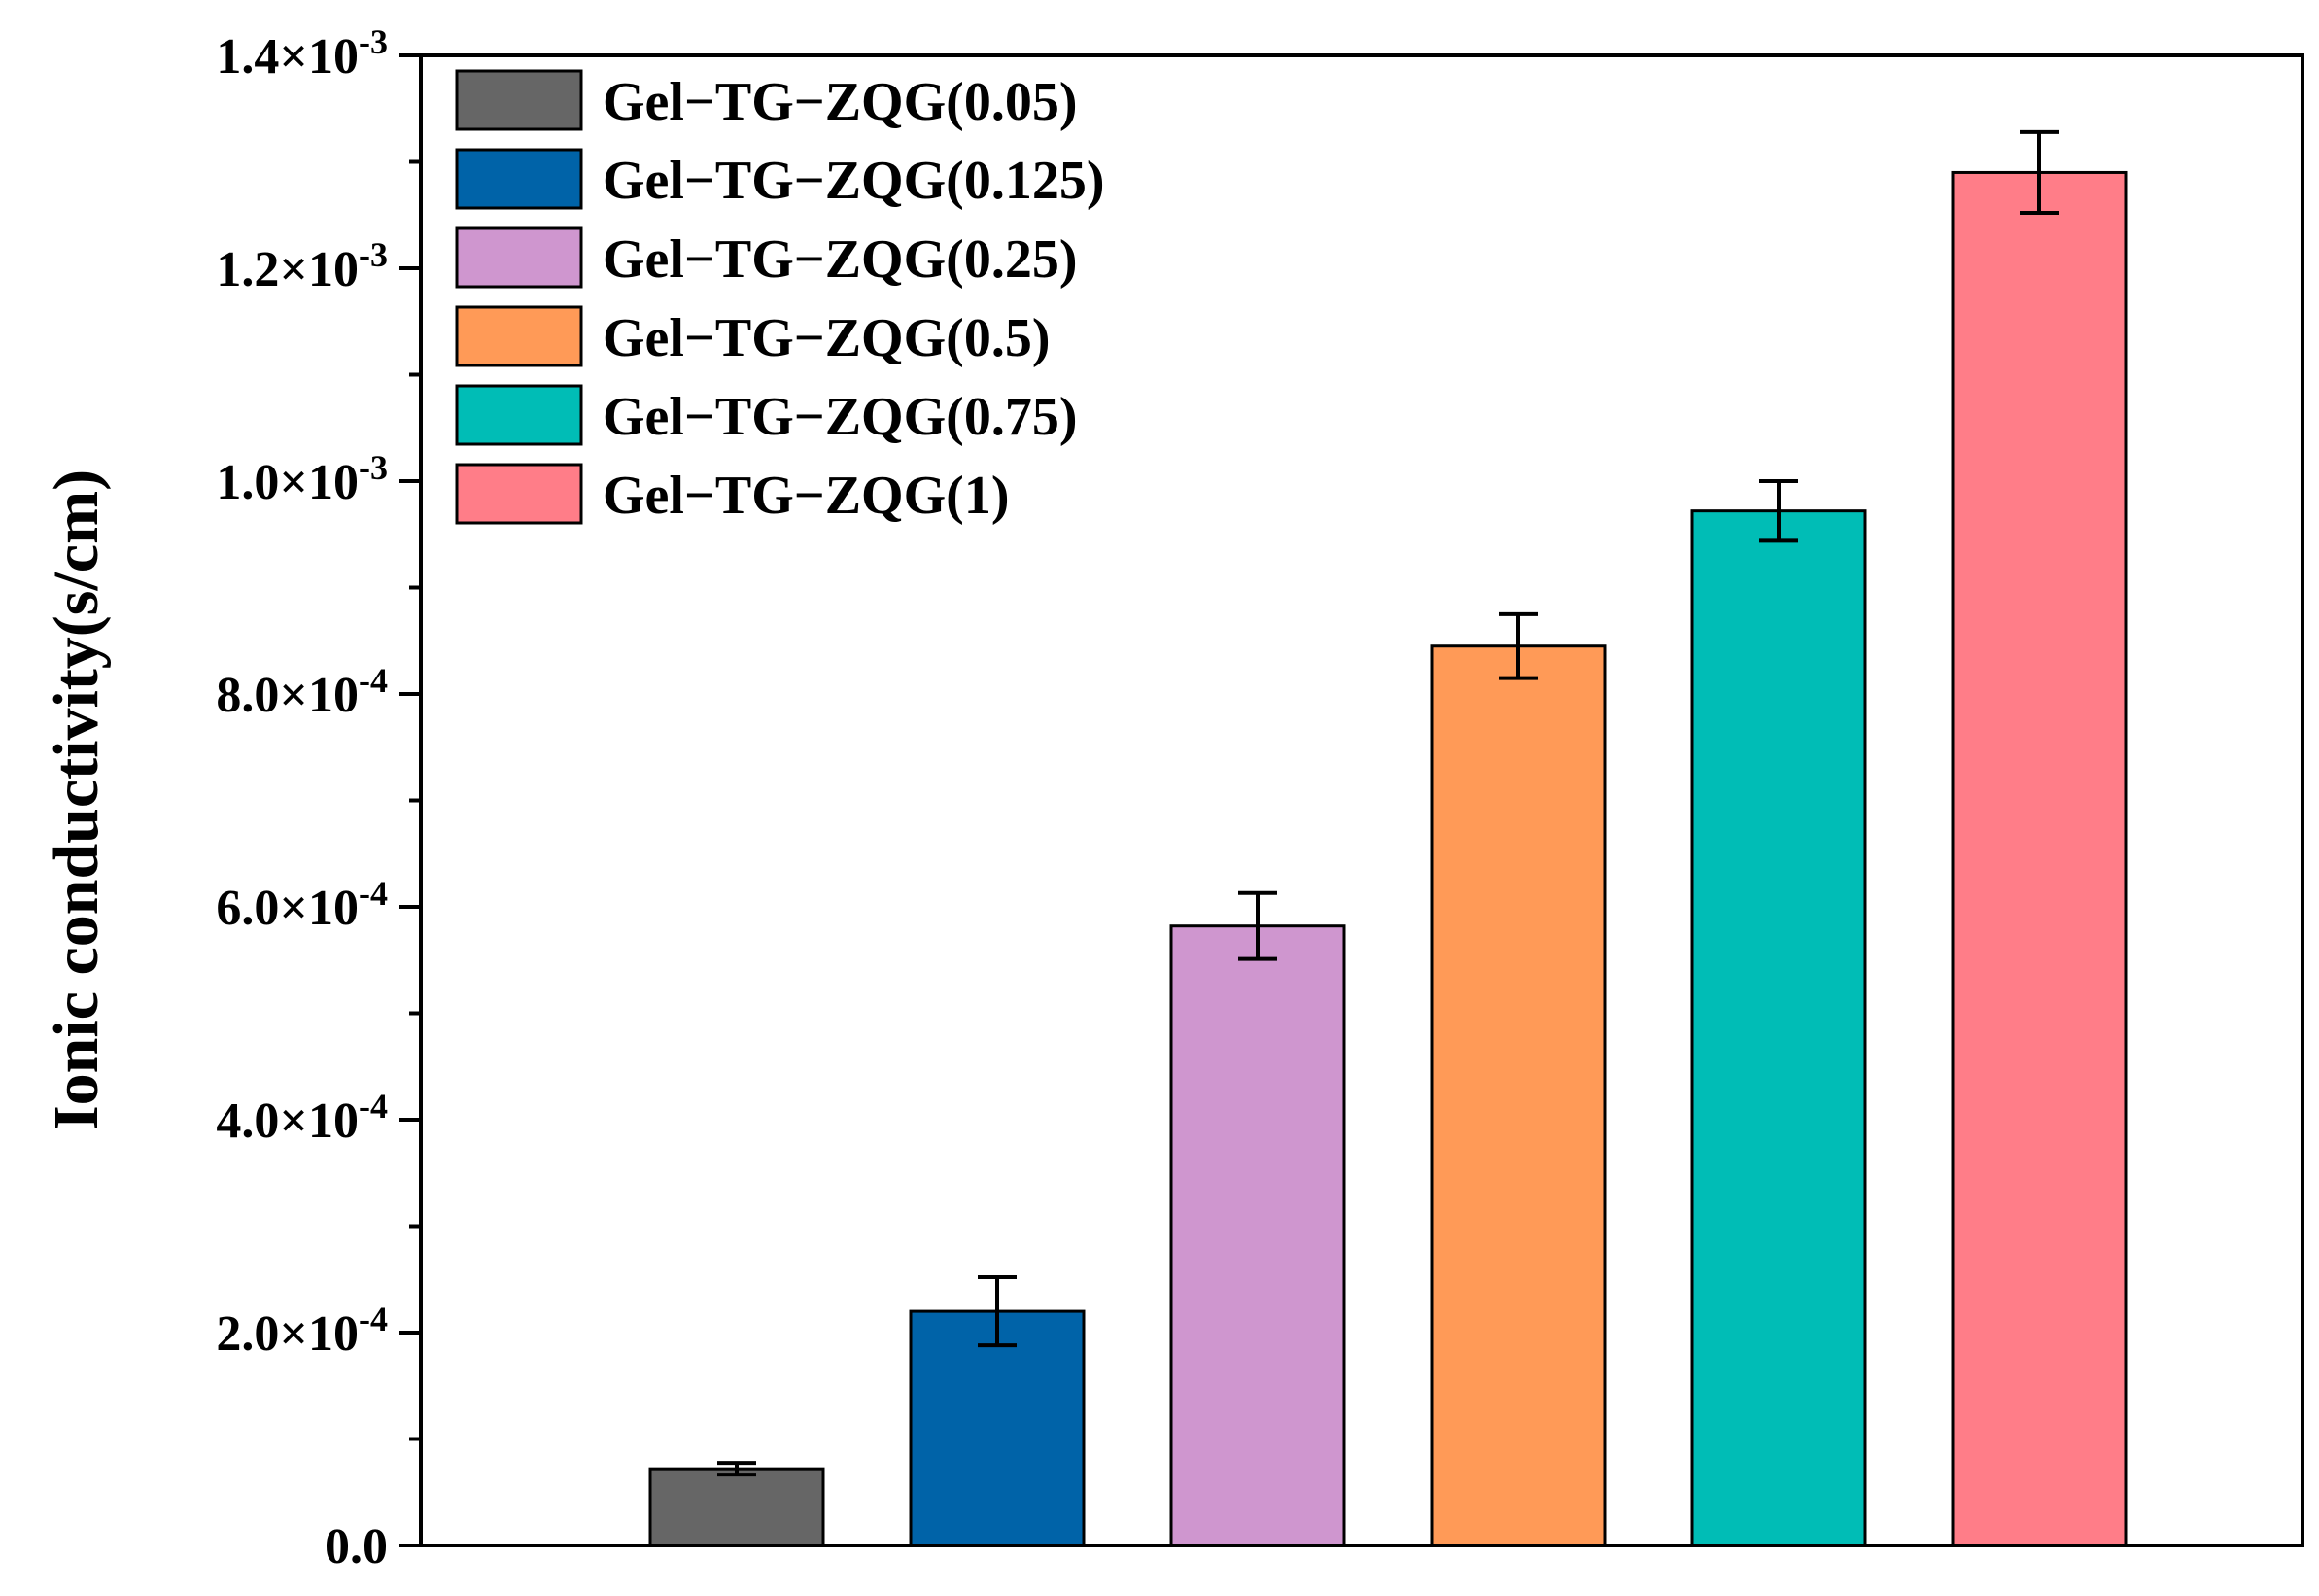  What do you see at coordinates (302, 53) in the screenshot?
I see `y-tick-label: 1.4×10⁻³` at bounding box center [302, 53].